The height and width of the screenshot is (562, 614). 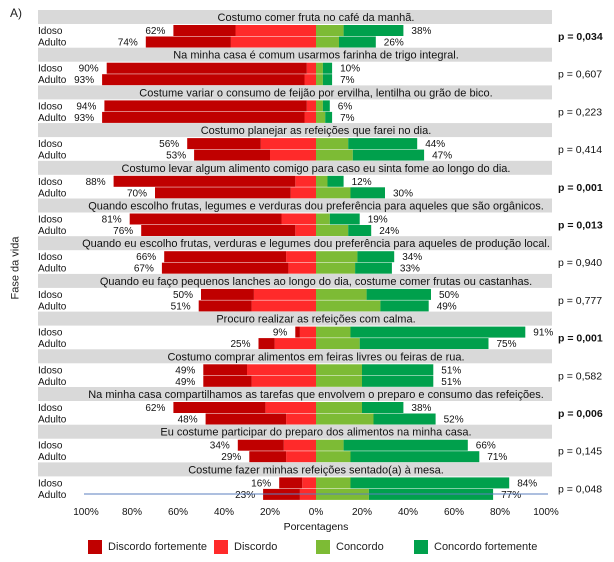 I want to click on pos-total-label: 47%, so click(x=442, y=156).